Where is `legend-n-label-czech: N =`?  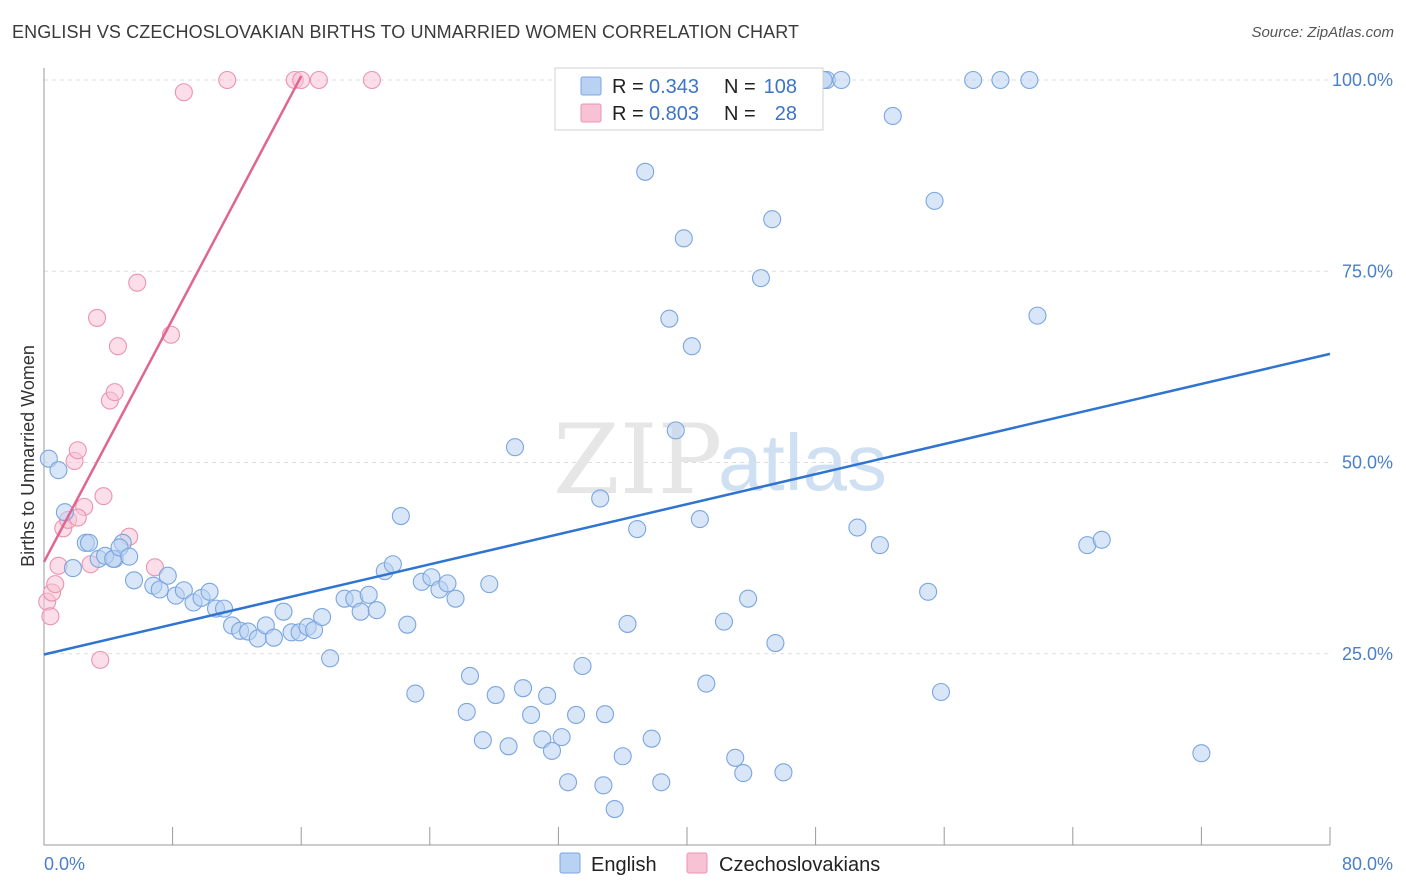
legend-n-label-czech: N = is located at coordinates (740, 114).